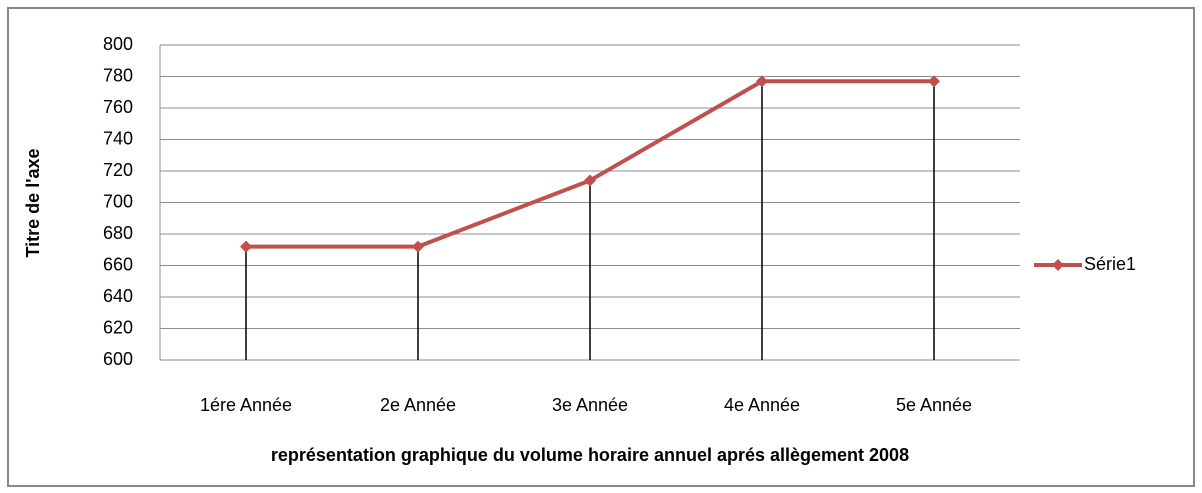 The width and height of the screenshot is (1202, 493). I want to click on y-tick-label: 600, so click(118, 359).